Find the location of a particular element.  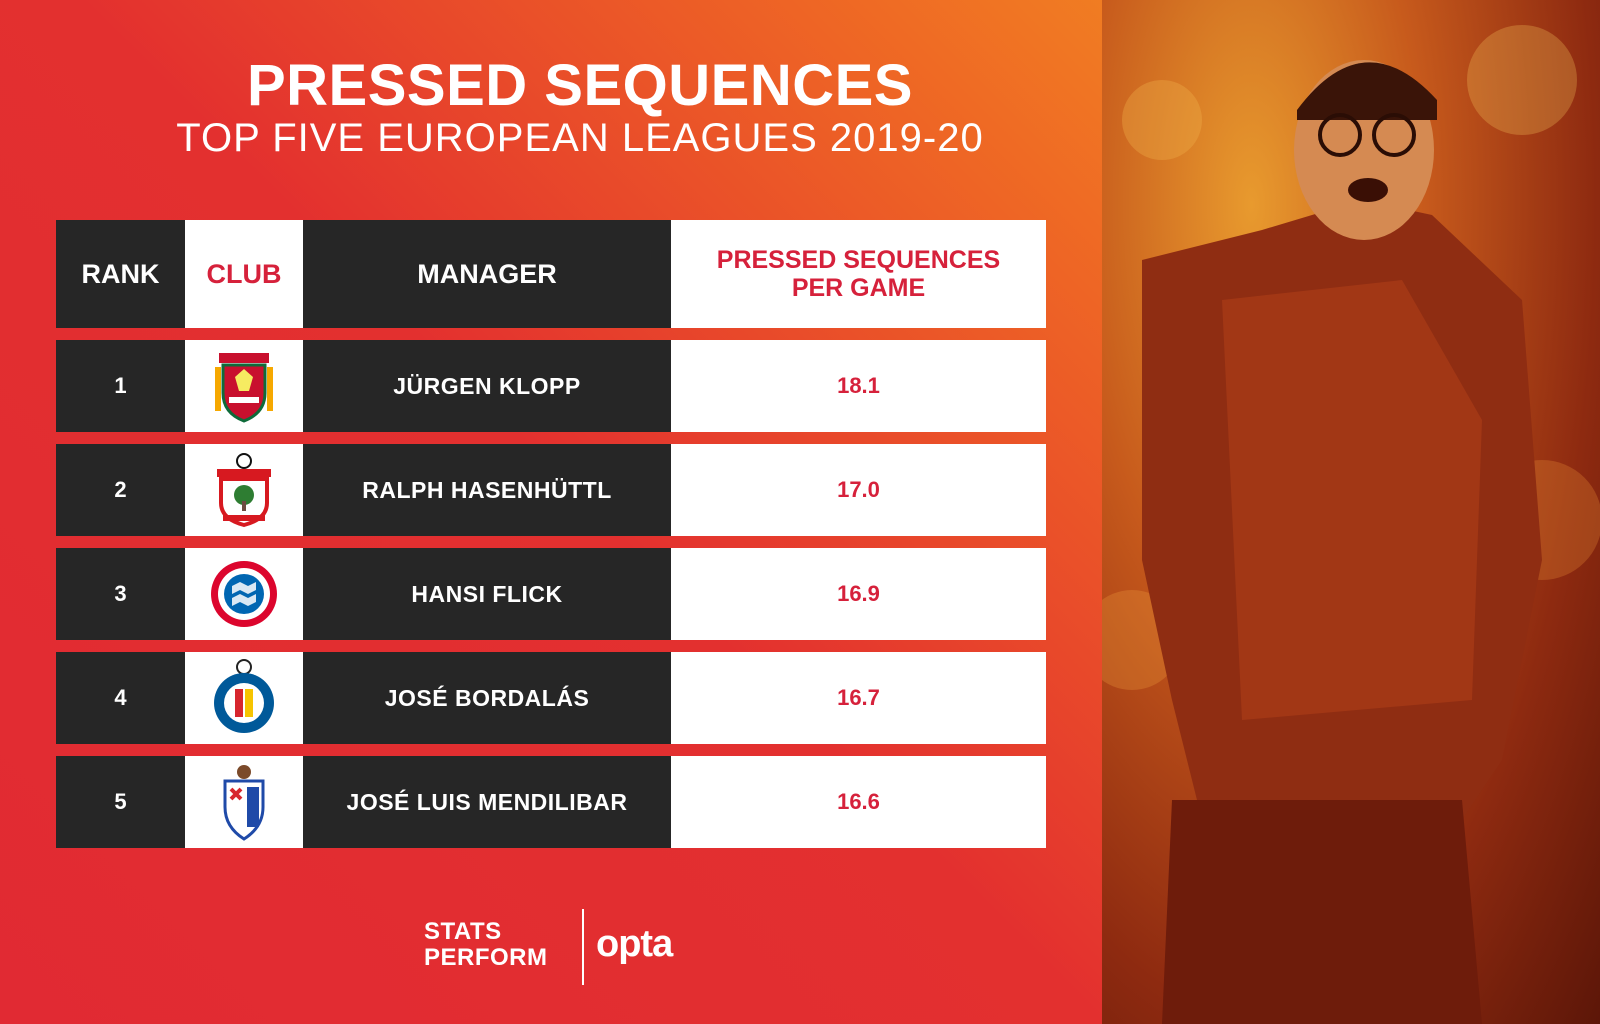

southampton-crest-icon is located at coordinates (244, 490).